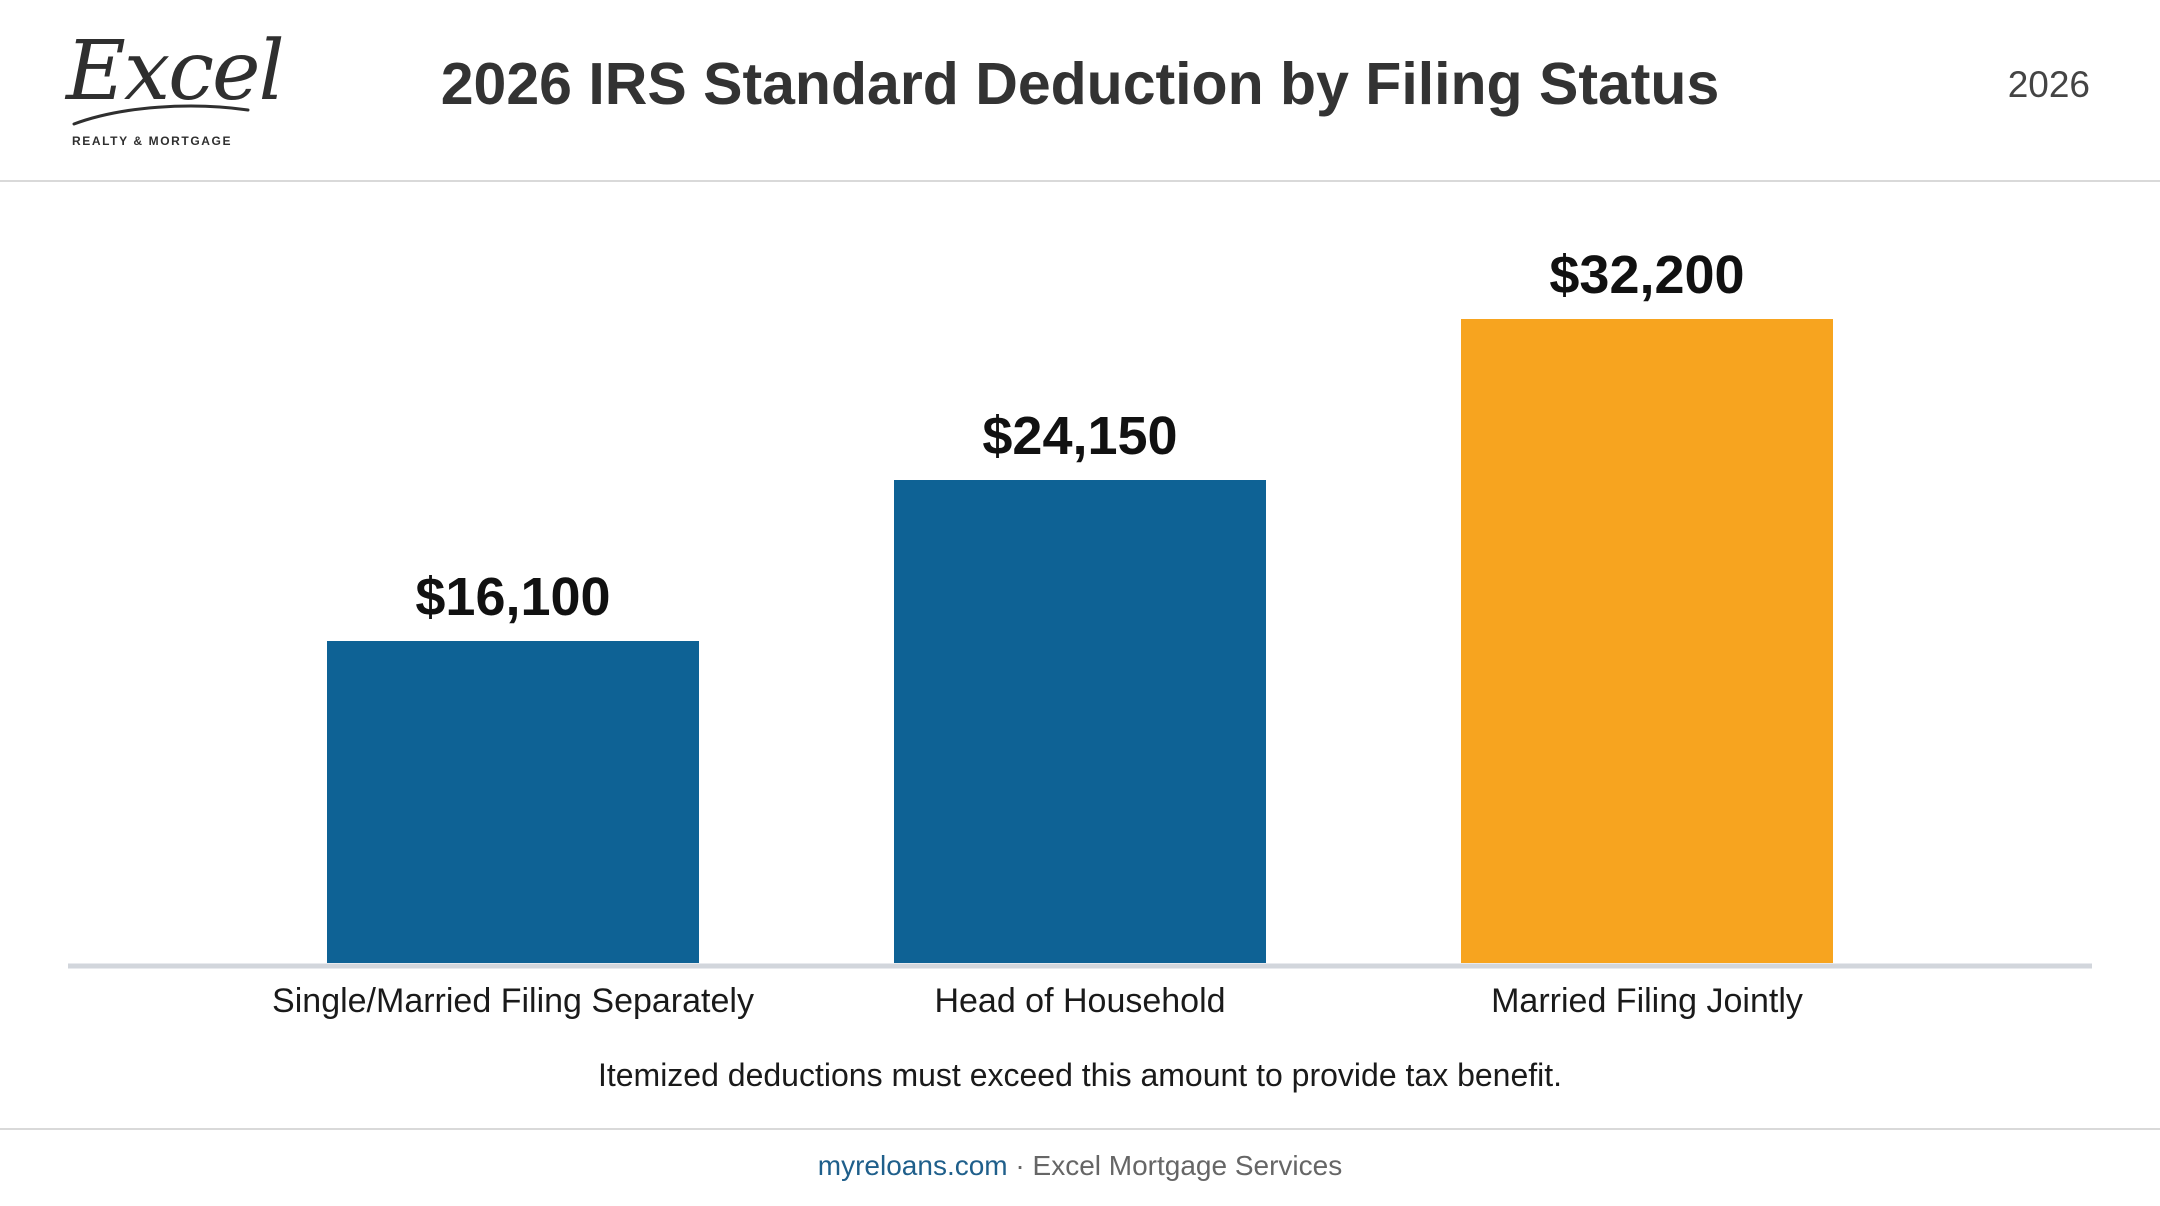 This screenshot has width=2160, height=1206. What do you see at coordinates (161, 115) in the screenshot?
I see `logo-swash-icon` at bounding box center [161, 115].